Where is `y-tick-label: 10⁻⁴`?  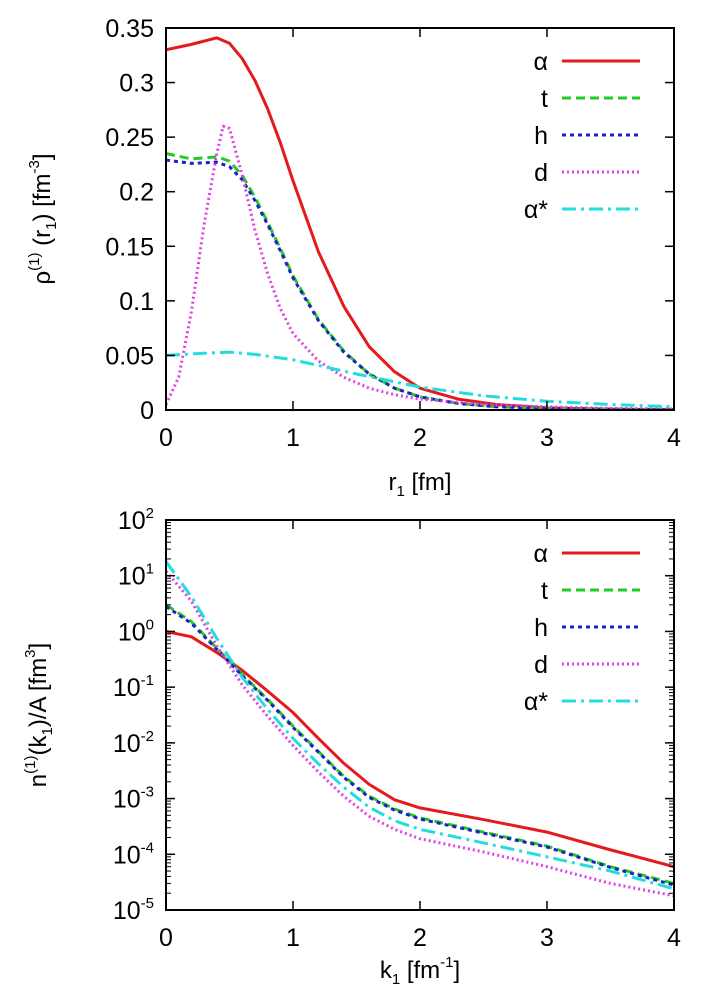
y-tick-label: 10⁻⁴ is located at coordinates (133, 854).